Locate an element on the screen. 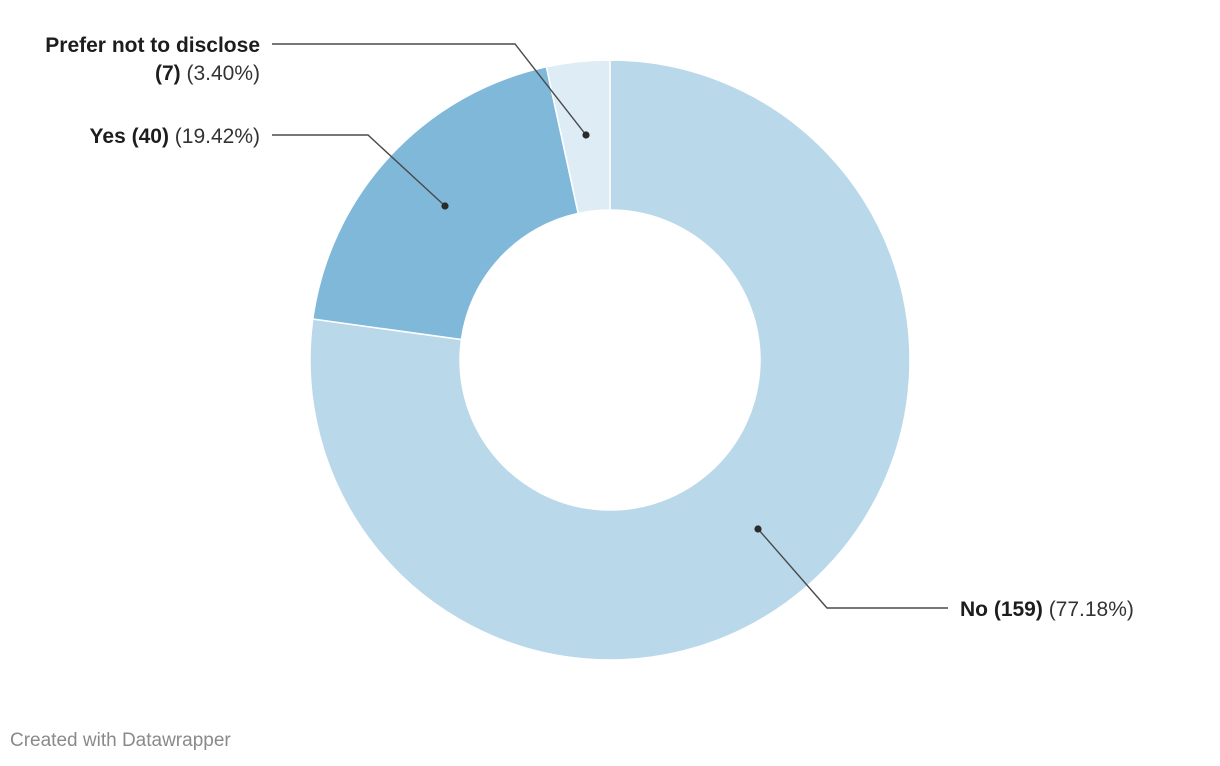 The height and width of the screenshot is (766, 1220). label-yes: Yes (40) (19.42%) is located at coordinates (175, 136).